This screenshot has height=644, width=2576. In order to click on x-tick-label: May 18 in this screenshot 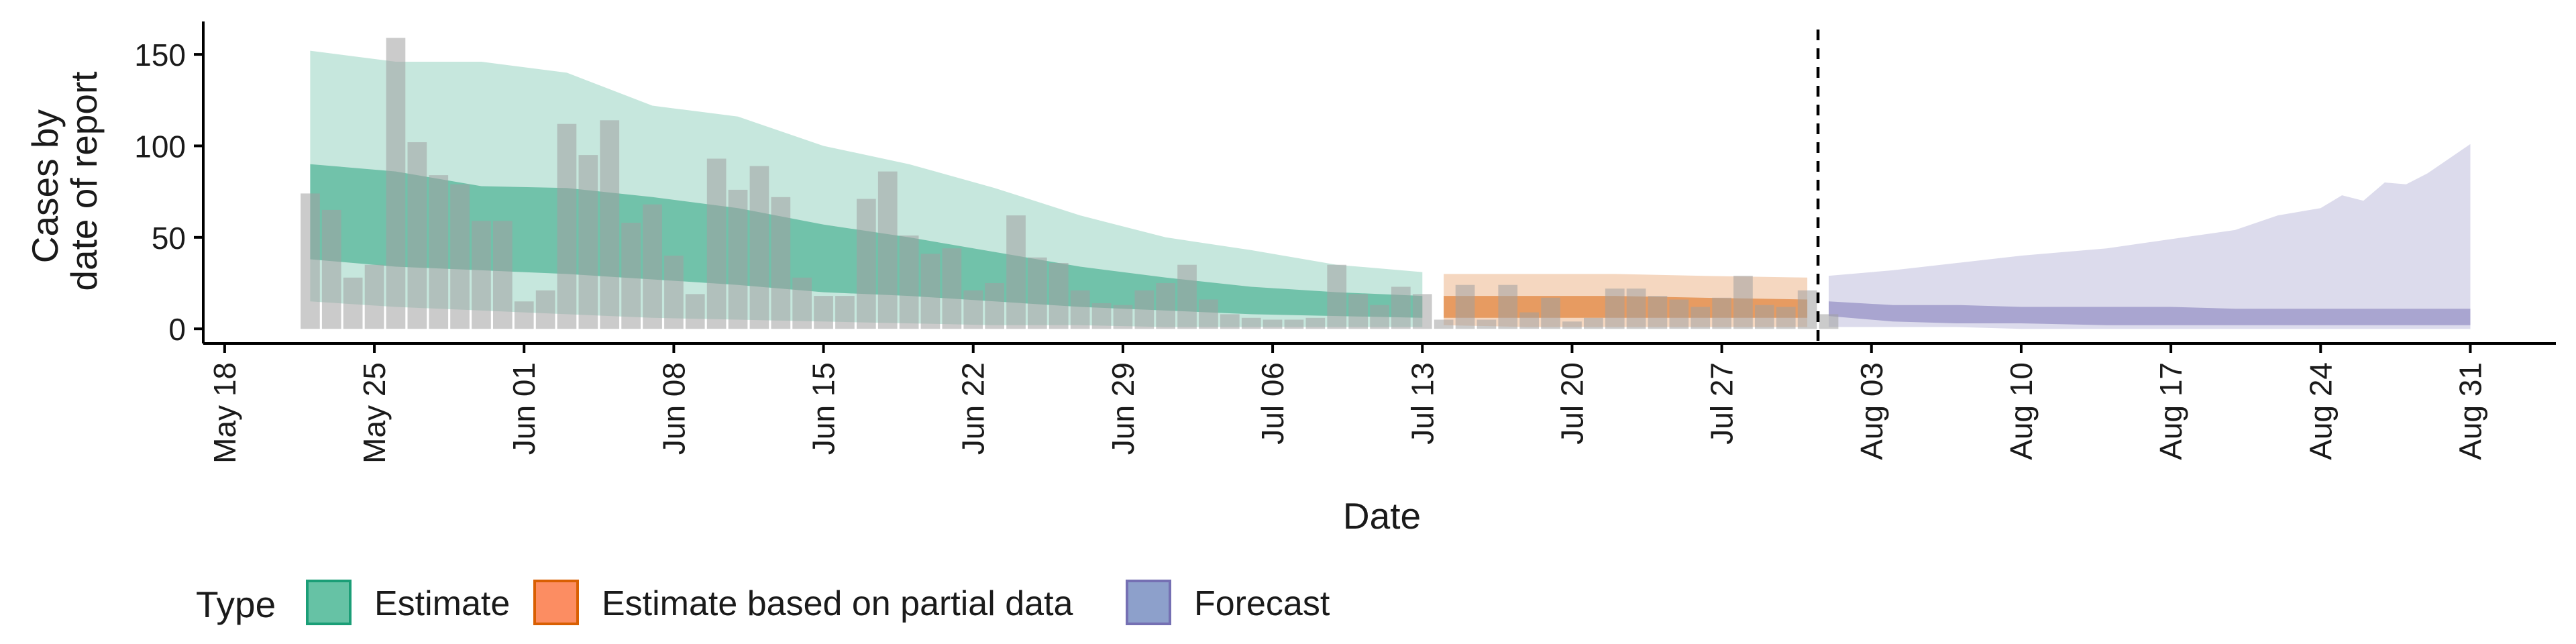, I will do `click(224, 413)`.